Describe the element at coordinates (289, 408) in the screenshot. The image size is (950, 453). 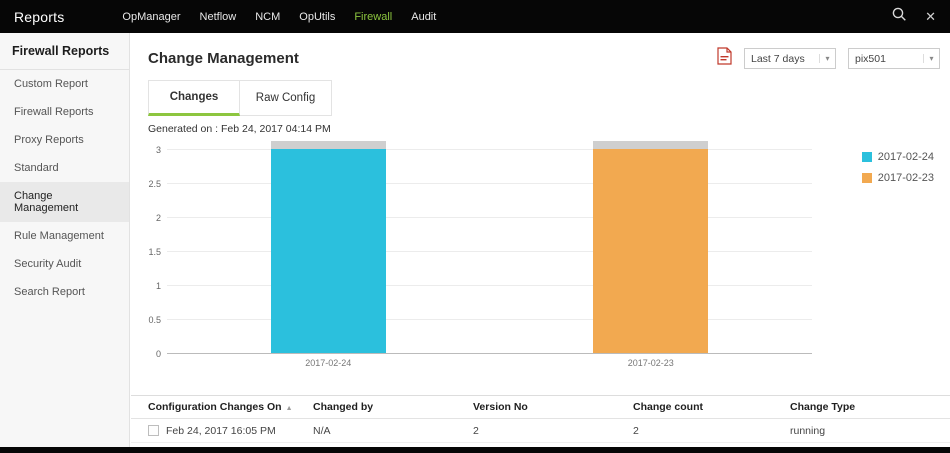
I see `sort-icon: ▲` at that location.